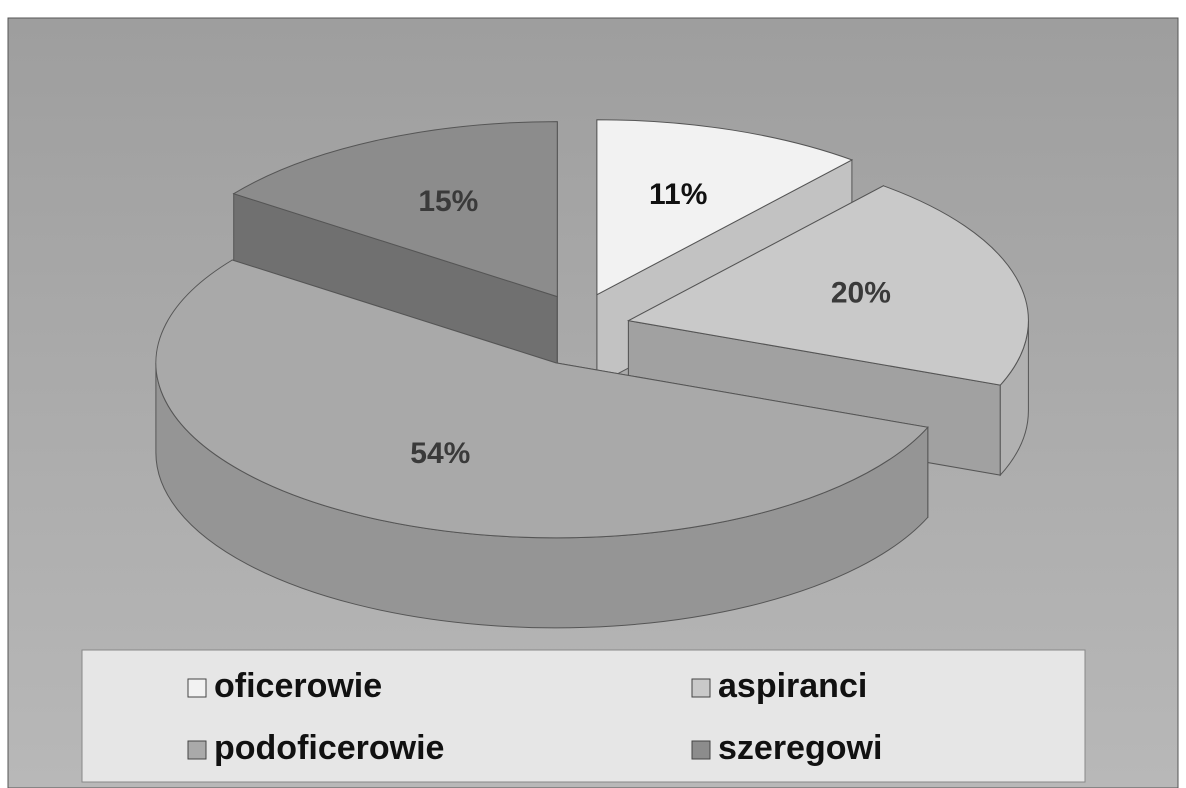 This screenshot has height=788, width=1186. I want to click on data-label: 15%, so click(448, 201).